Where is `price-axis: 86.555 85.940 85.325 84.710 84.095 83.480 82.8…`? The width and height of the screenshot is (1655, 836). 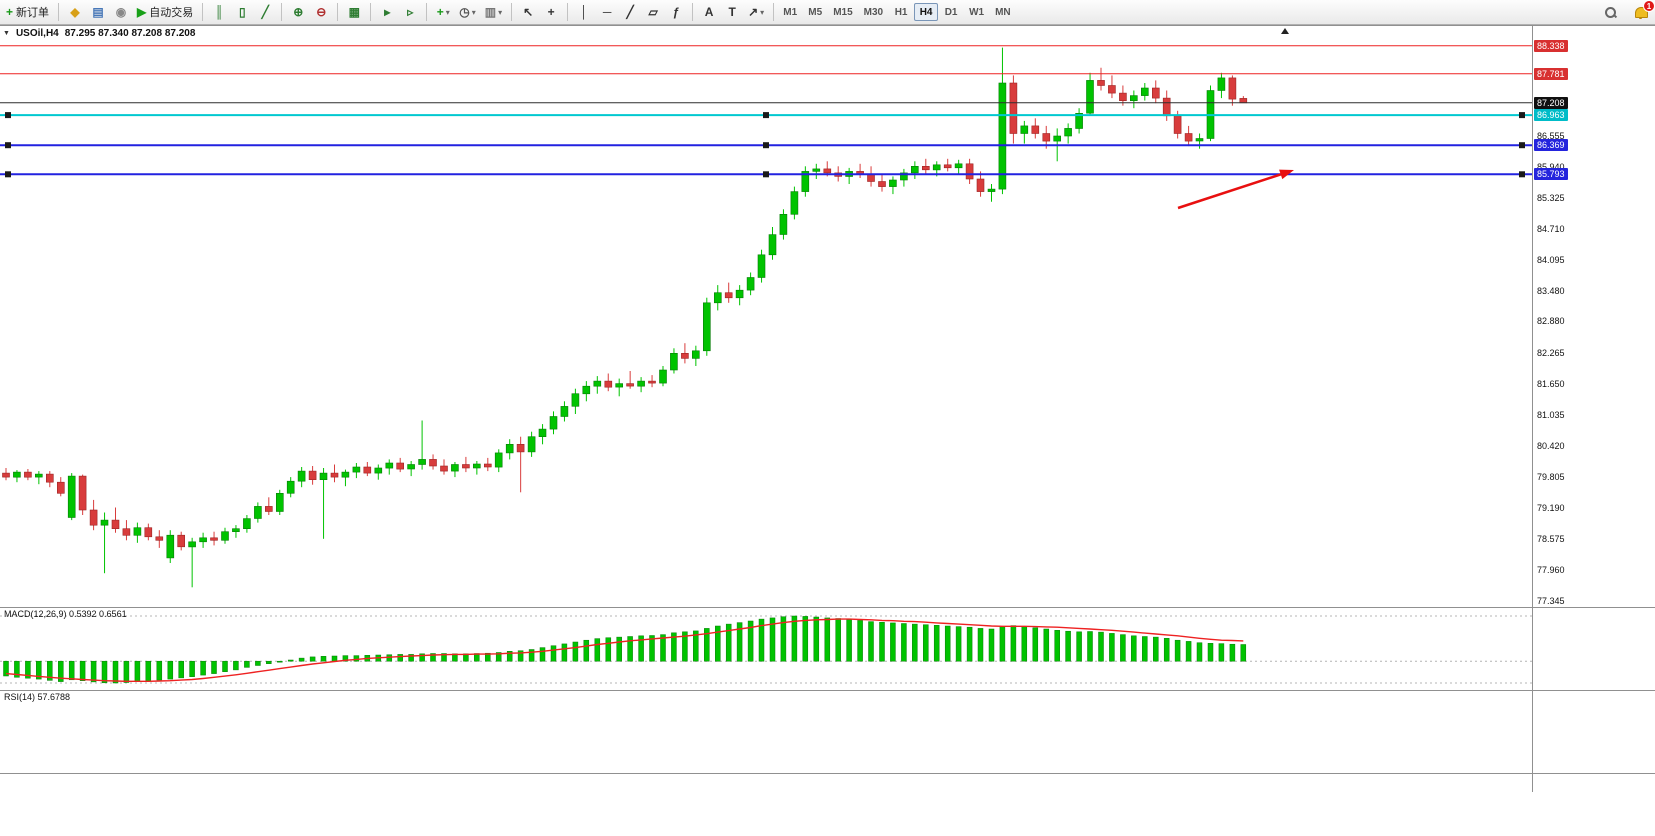
price-axis: 86.555 85.940 85.325 84.710 84.095 83.480 82.8… is located at coordinates (1593, 409).